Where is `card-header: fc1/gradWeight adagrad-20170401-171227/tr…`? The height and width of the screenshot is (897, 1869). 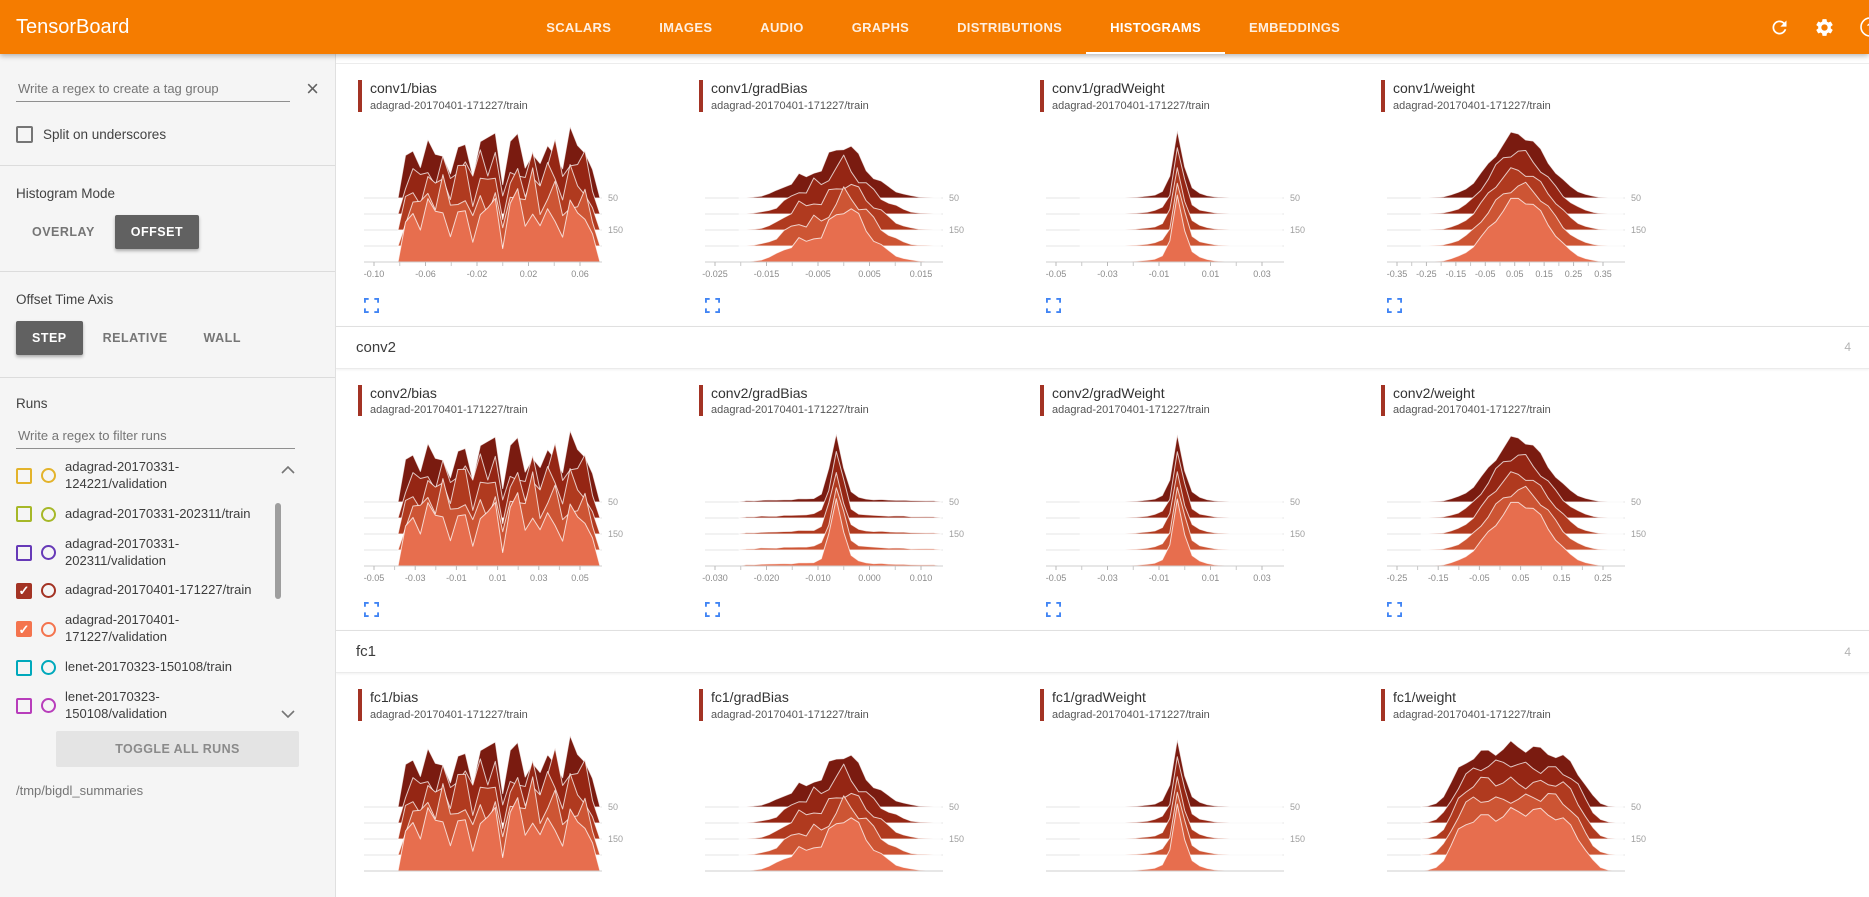
card-header: fc1/gradWeight adagrad-20170401-171227/tr… is located at coordinates (1204, 705).